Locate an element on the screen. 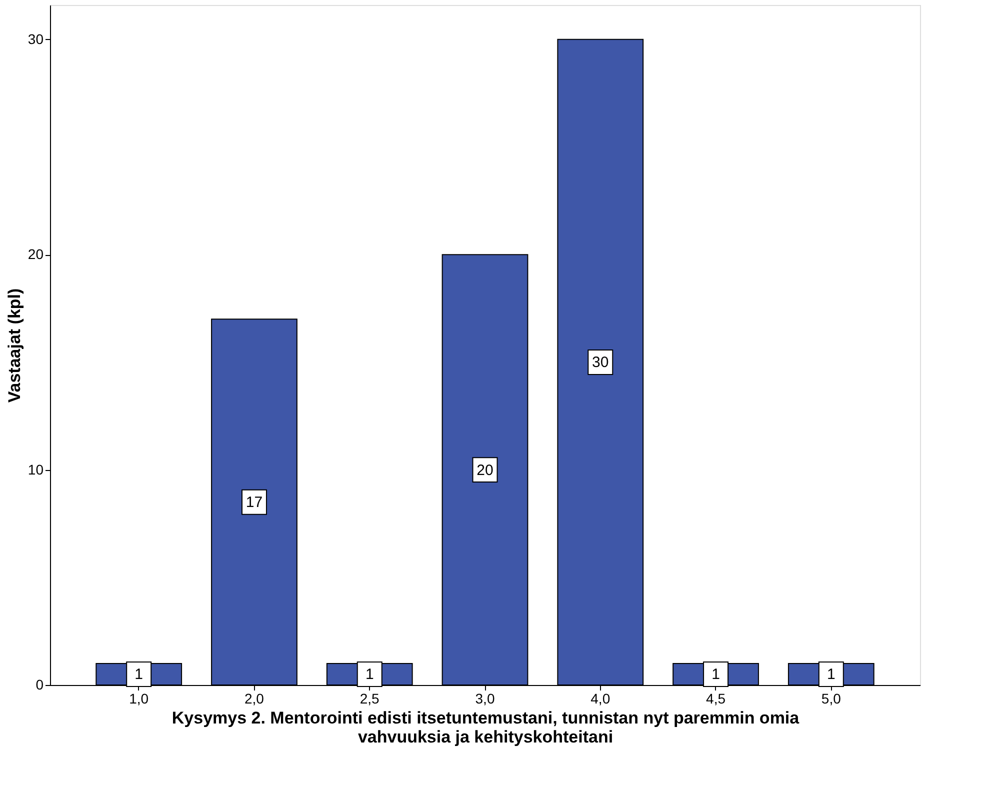 This screenshot has height=794, width=984. y-tick-label: 30 is located at coordinates (36, 38).